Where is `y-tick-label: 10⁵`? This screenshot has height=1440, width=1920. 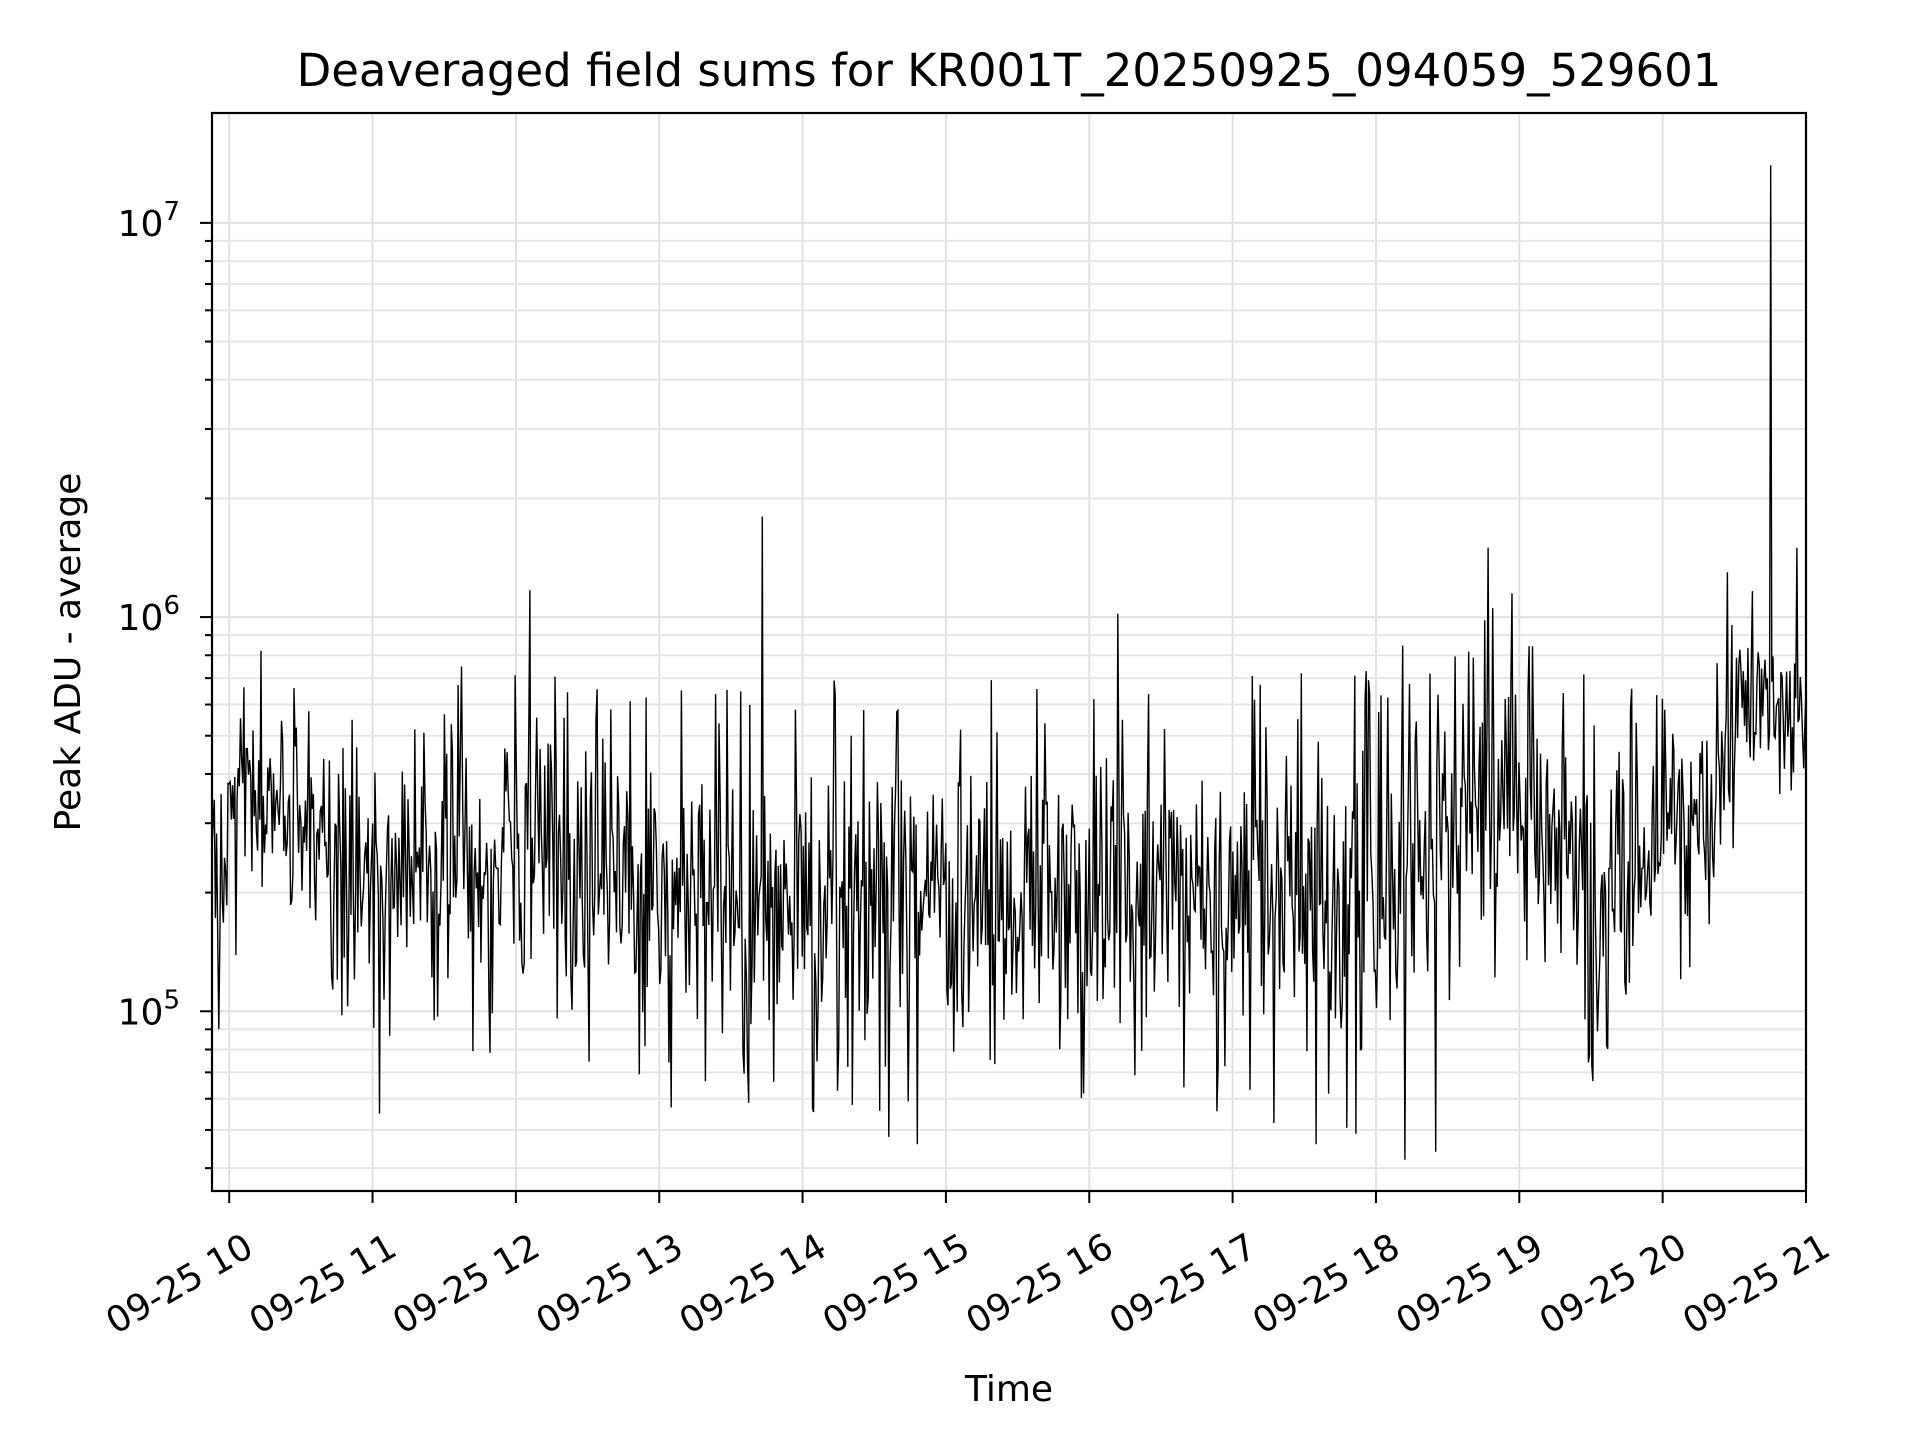 y-tick-label: 10⁵ is located at coordinates (149, 1009).